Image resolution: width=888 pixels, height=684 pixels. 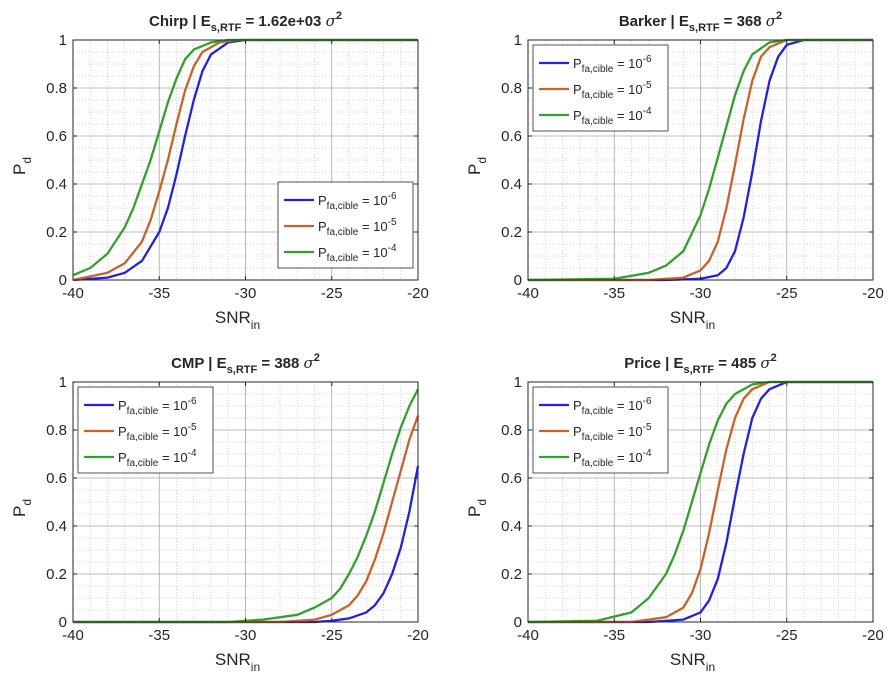 I want to click on title-sigma: σ, so click(x=765, y=363).